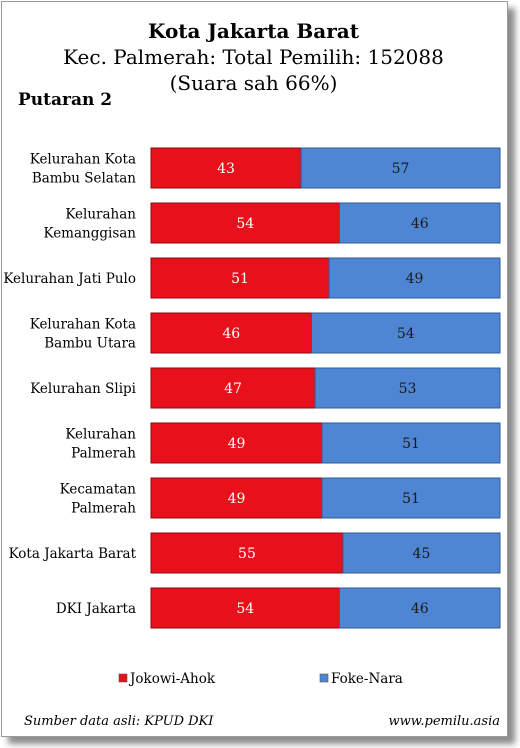 This screenshot has width=520, height=748. I want to click on legend-label: Jokowi-Ahok, so click(172, 679).